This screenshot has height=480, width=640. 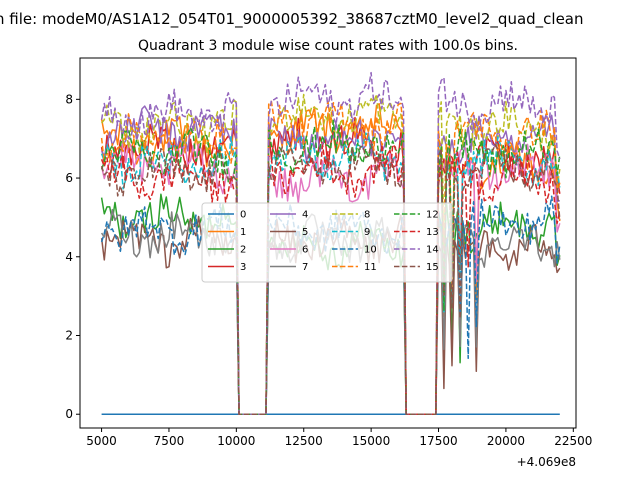 What do you see at coordinates (305, 215) in the screenshot?
I see `legend-label-4: 4` at bounding box center [305, 215].